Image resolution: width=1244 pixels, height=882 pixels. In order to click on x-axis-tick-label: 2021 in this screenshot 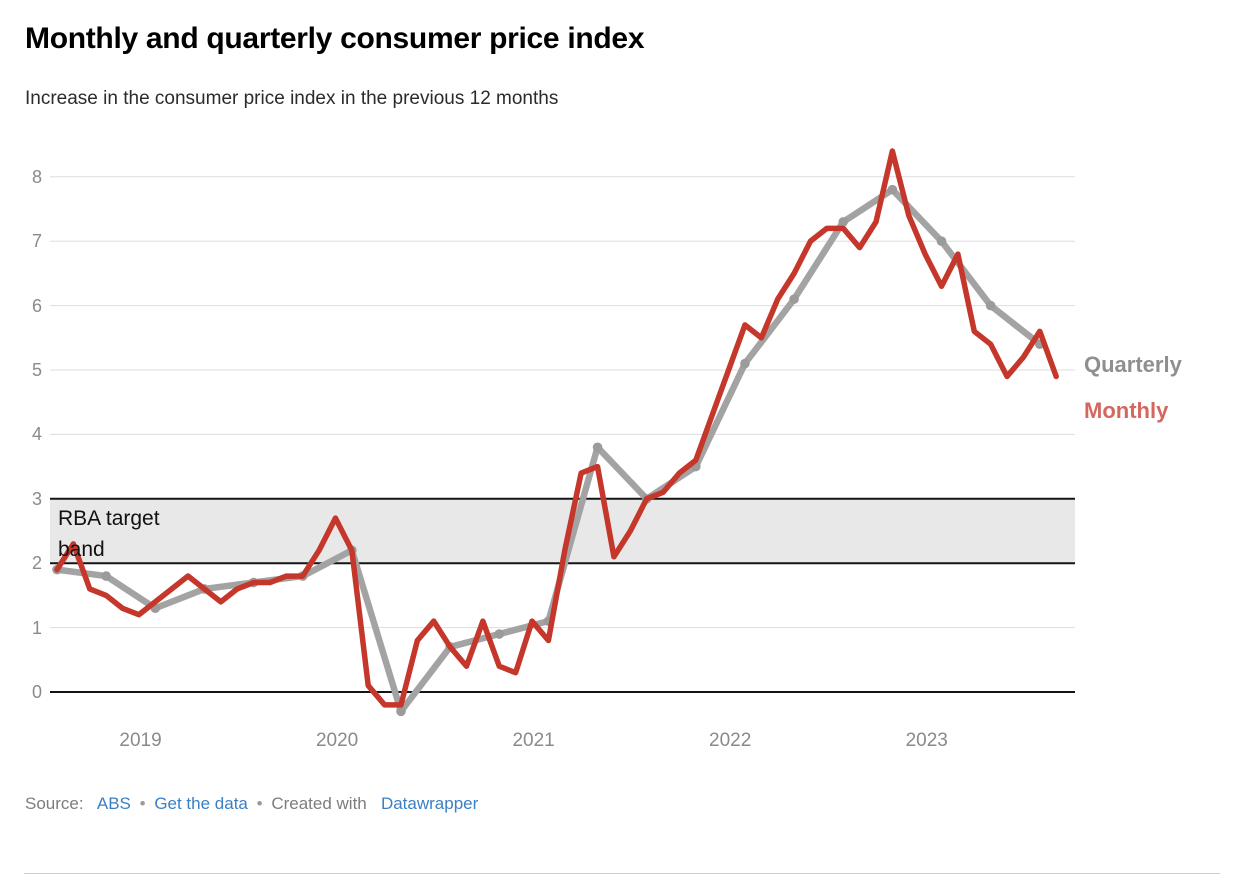, I will do `click(533, 740)`.